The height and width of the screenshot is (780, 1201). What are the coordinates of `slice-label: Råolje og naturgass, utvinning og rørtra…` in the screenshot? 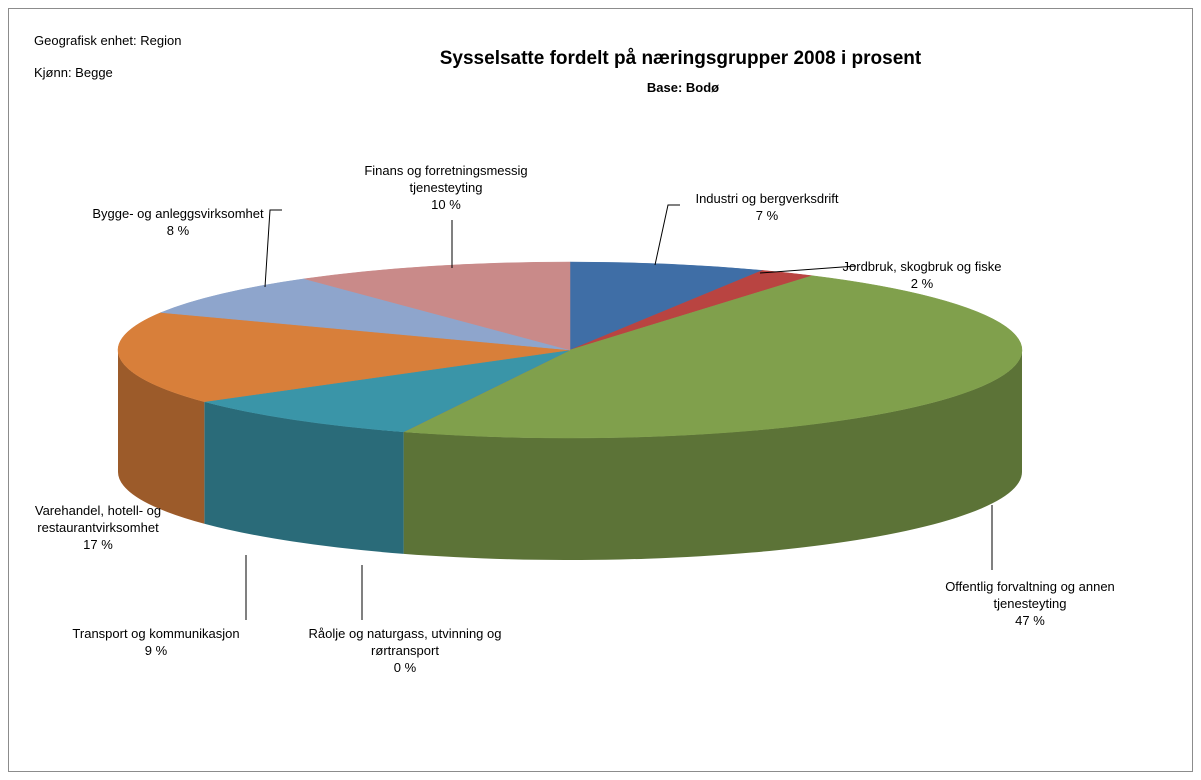 It's located at (405, 650).